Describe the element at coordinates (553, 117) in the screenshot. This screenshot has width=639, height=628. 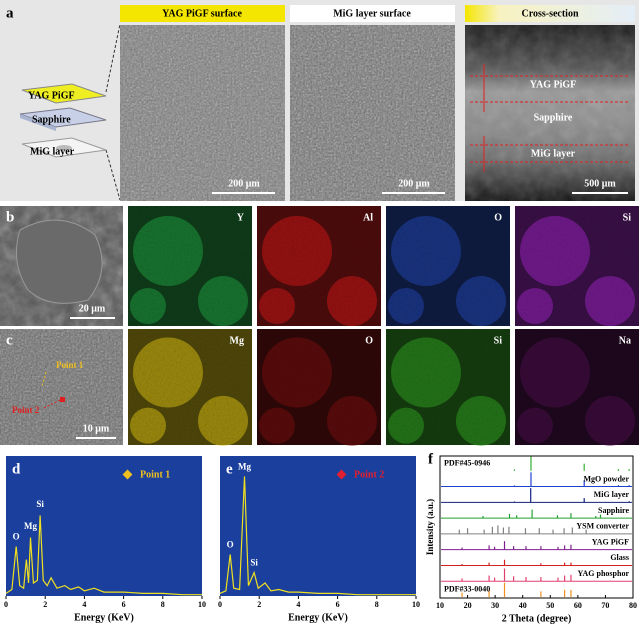
I see `layer-label: Sapphire` at that location.